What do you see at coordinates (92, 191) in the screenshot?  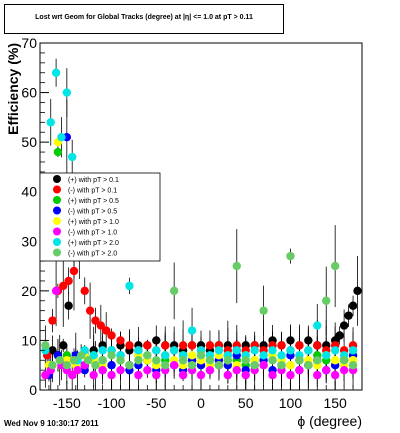 I see `legend-label: (-) with pT > 0.1` at bounding box center [92, 191].